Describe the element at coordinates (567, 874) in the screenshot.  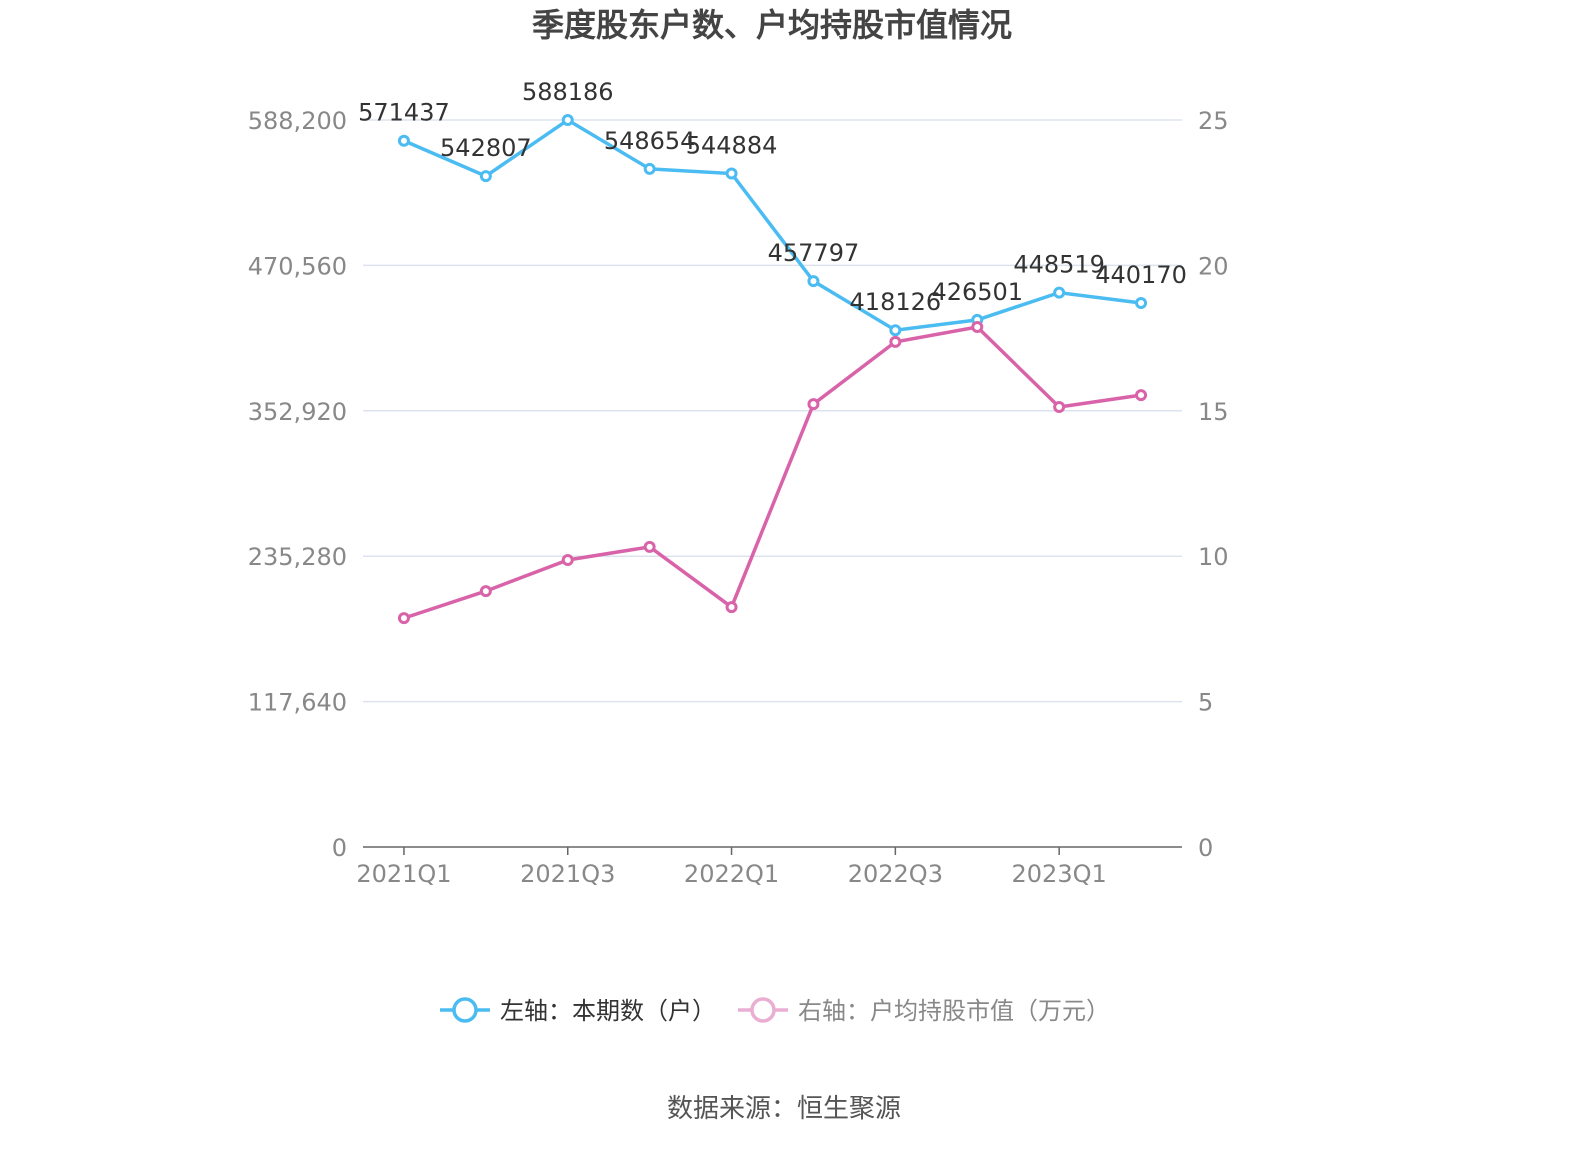
I see `x-axis-tick-label: 2021Q3` at that location.